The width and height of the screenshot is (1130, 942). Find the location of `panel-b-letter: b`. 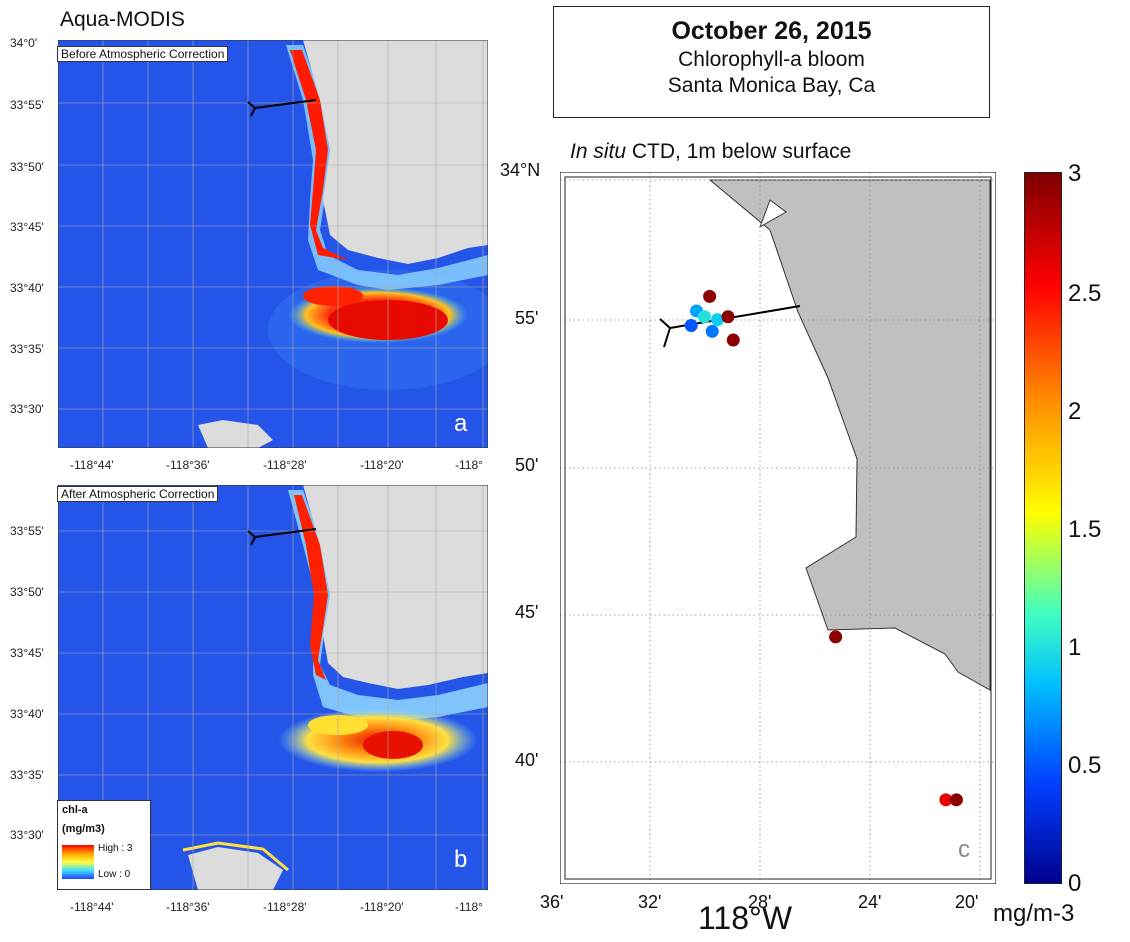

panel-b-letter: b is located at coordinates (461, 859).